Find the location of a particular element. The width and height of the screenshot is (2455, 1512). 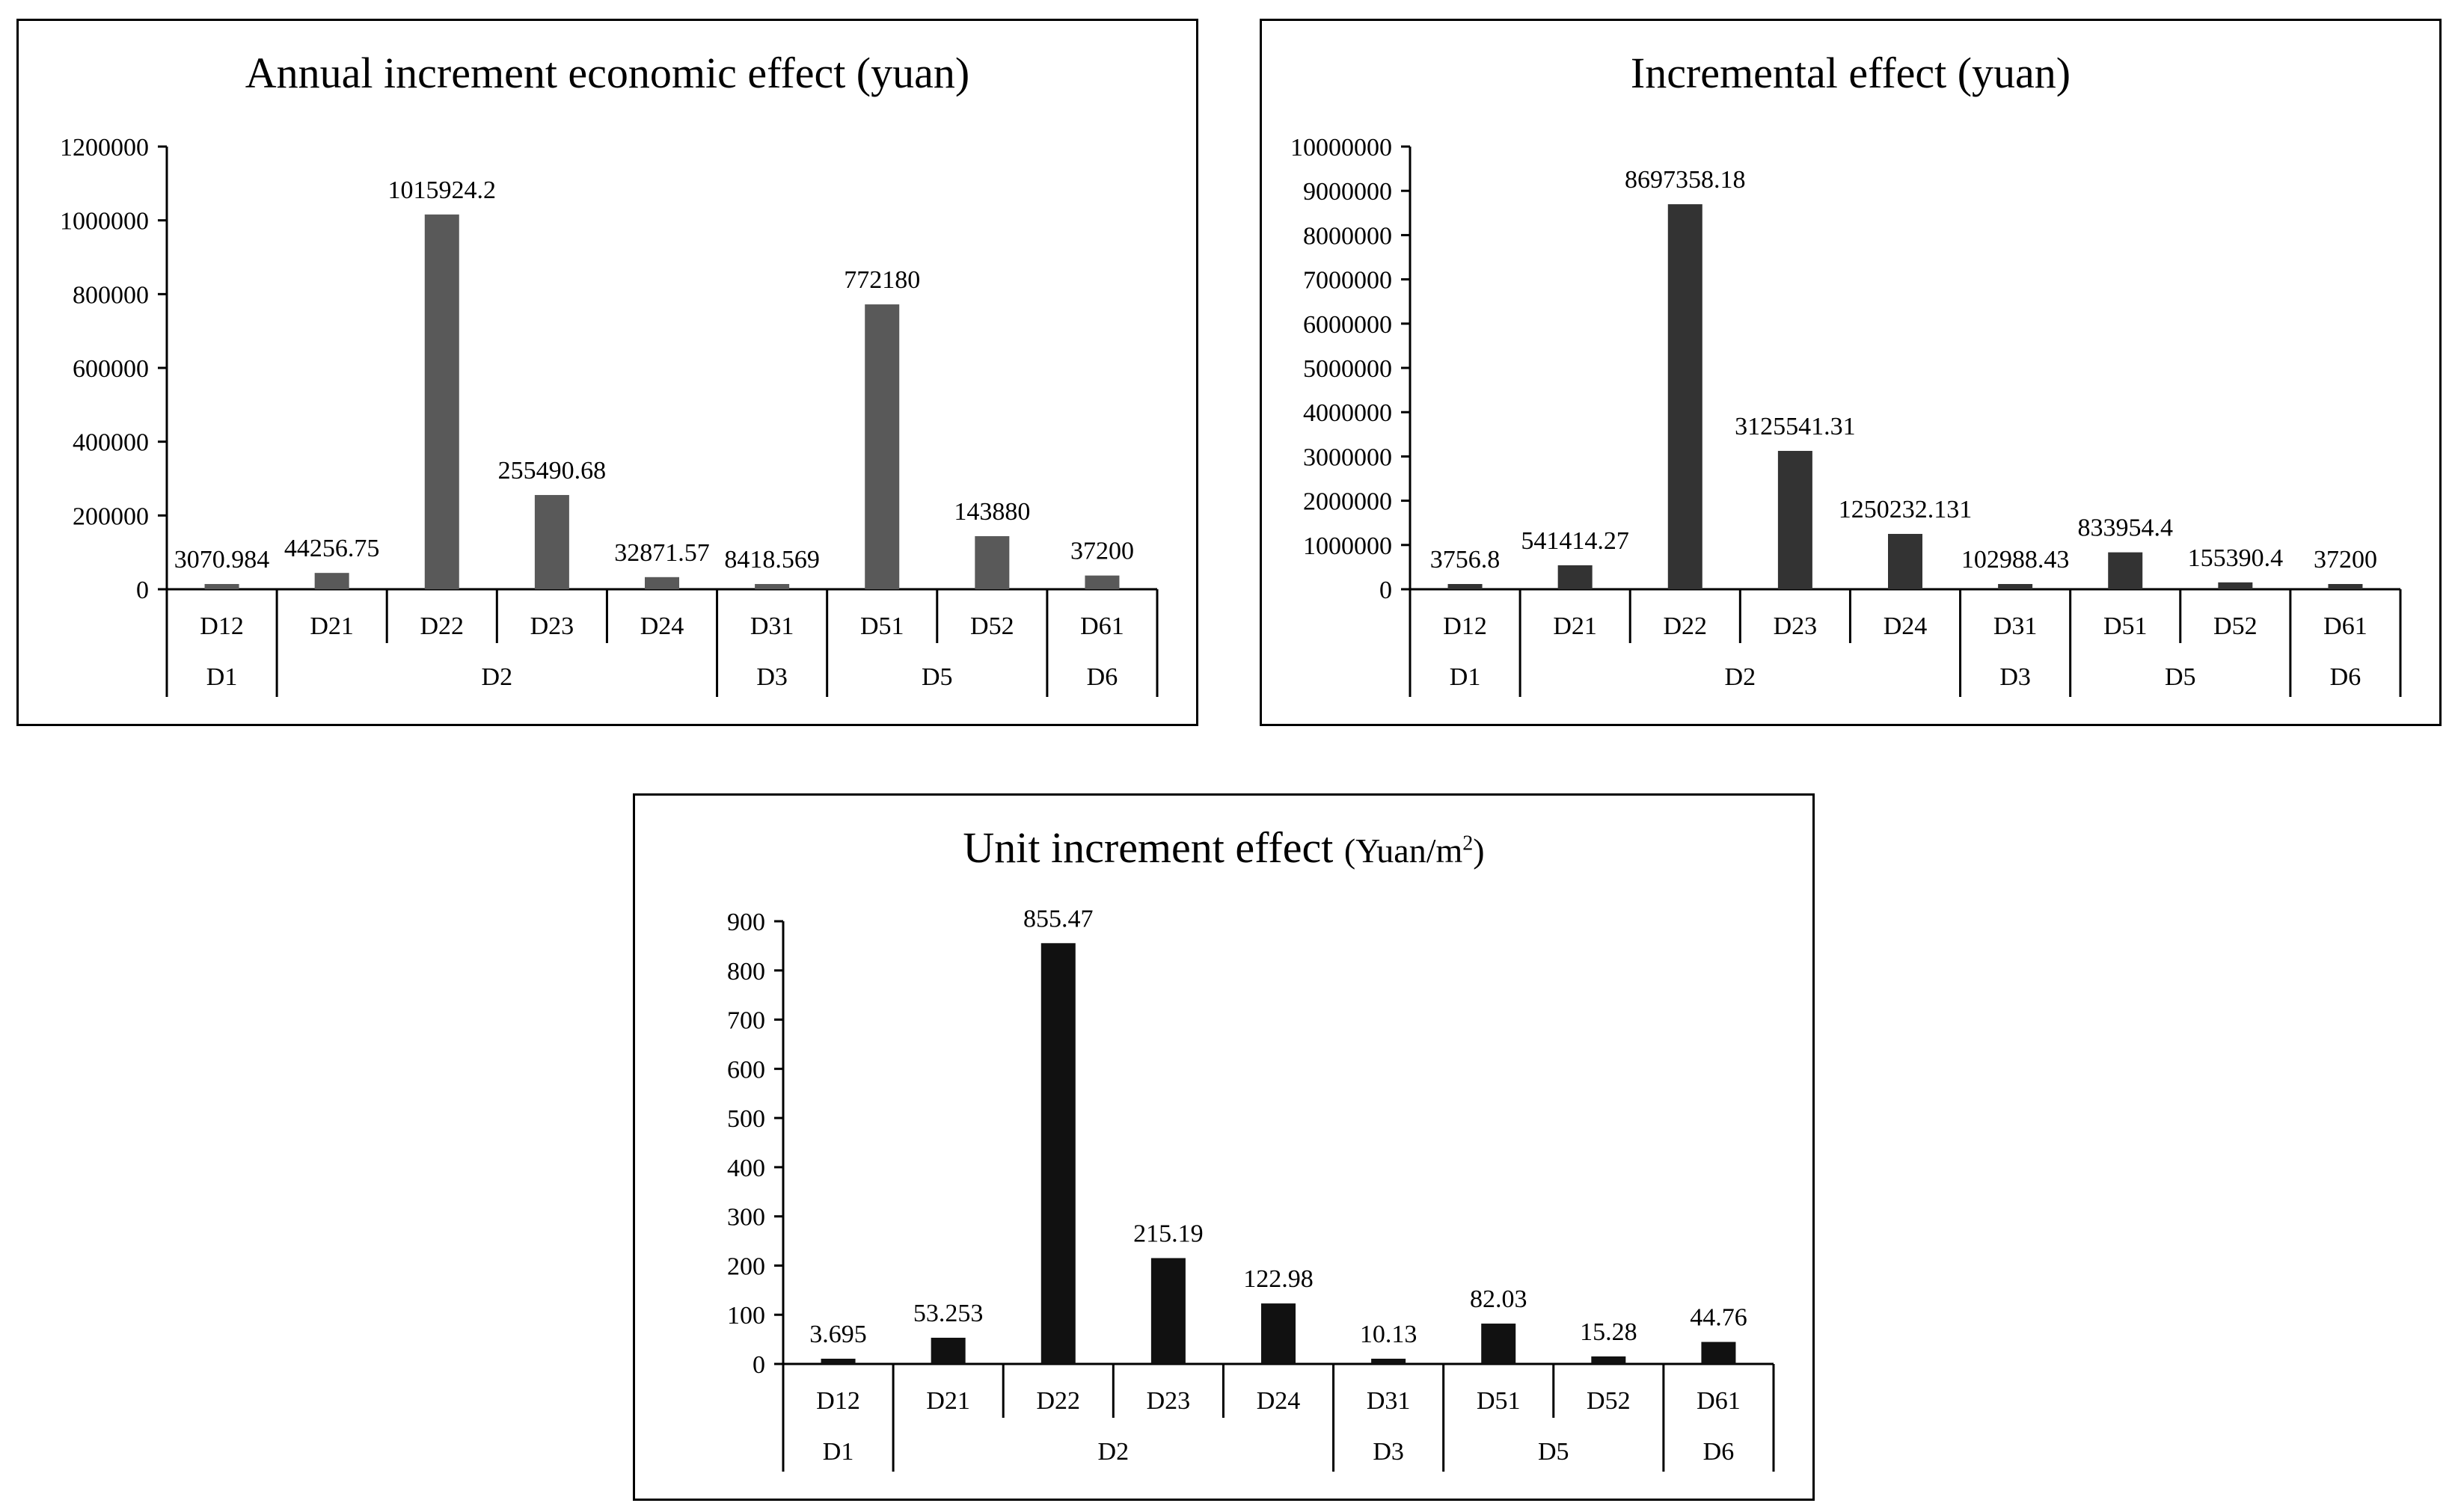

y-tick-label: 2000000 is located at coordinates (1347, 502).